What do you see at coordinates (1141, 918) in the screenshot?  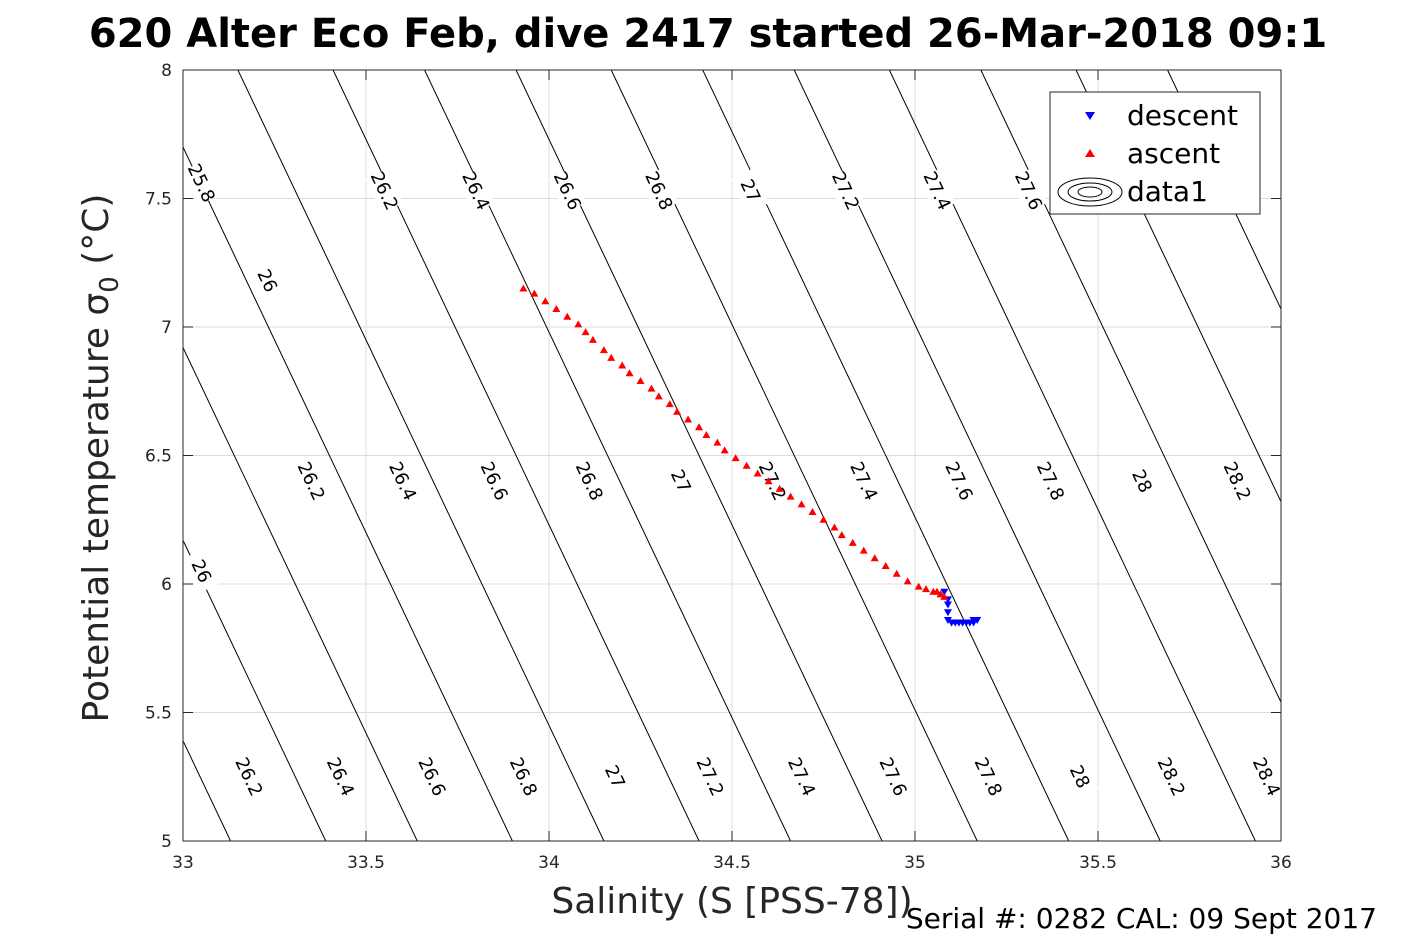 I see `serial-cal-annotation: Serial #: 0282 CAL: 09 Sept 2017` at bounding box center [1141, 918].